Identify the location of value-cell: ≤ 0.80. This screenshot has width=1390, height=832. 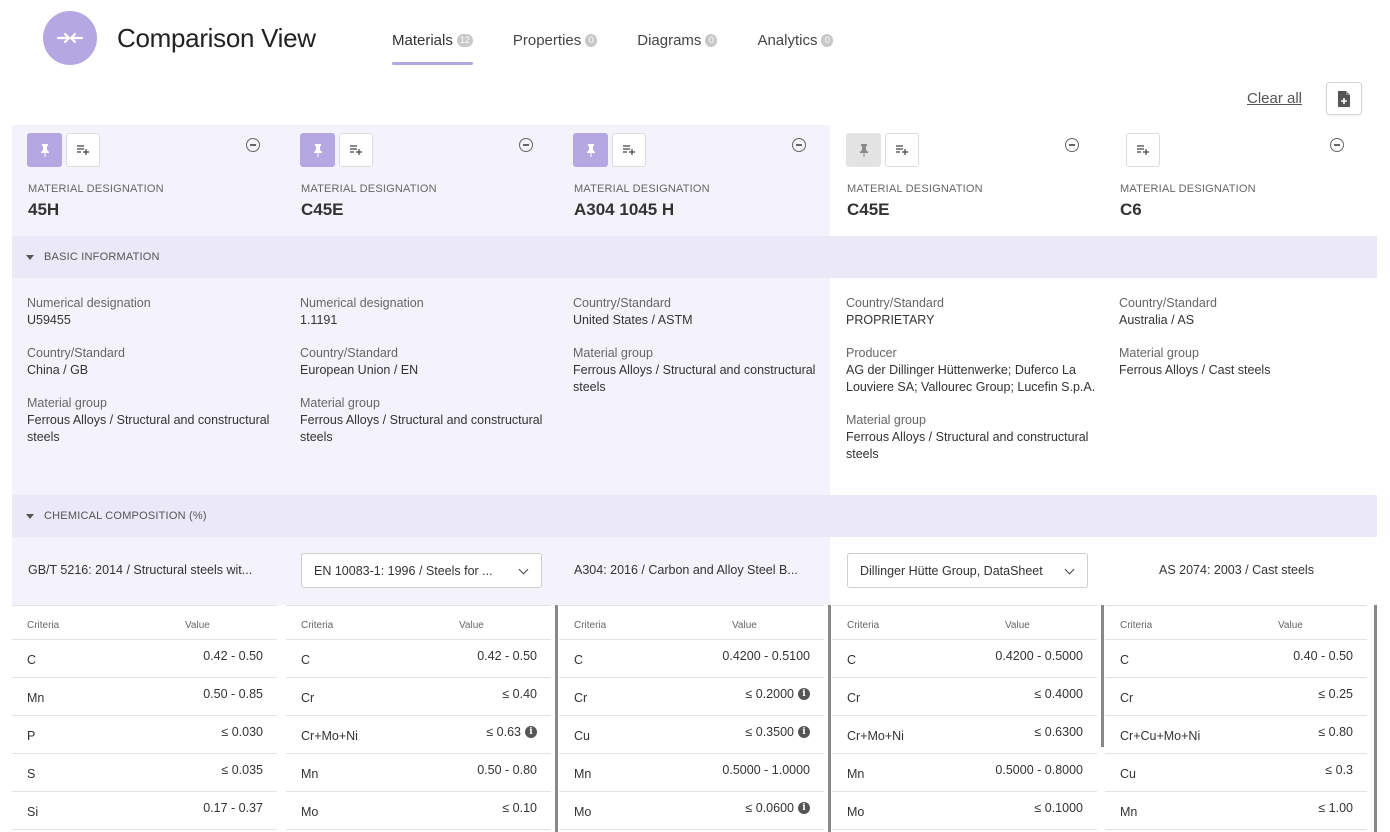
(1335, 732).